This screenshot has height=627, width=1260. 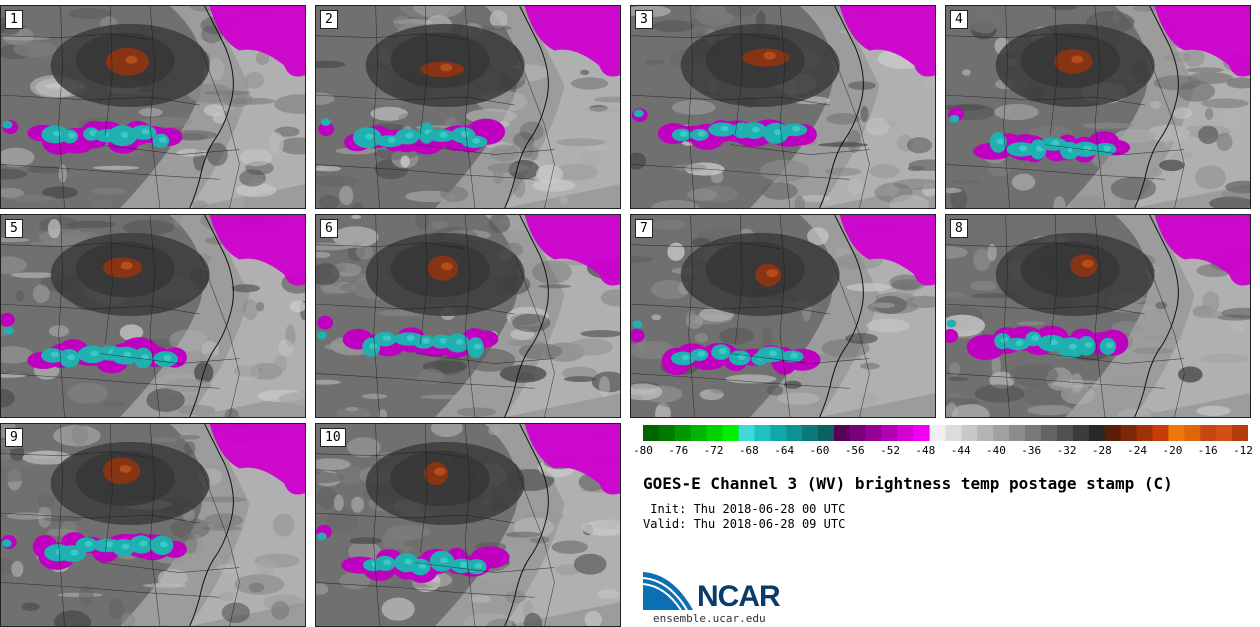 What do you see at coordinates (678, 450) in the screenshot?
I see `colorbar-tick-label: -76` at bounding box center [678, 450].